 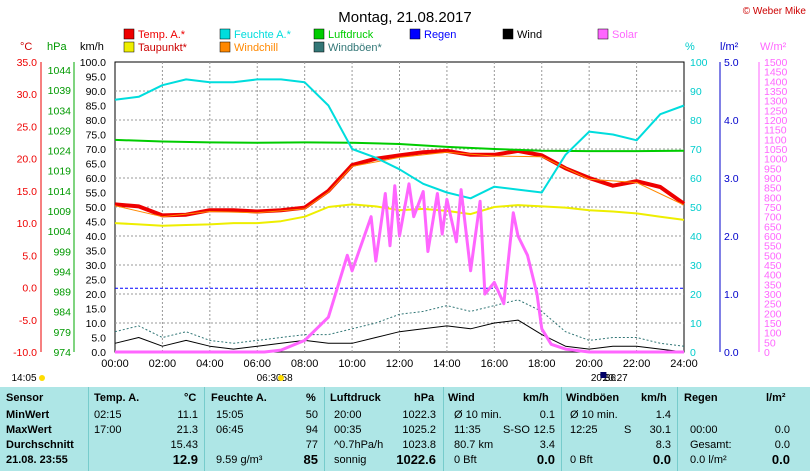 I want to click on stat-cell-b_val: 30.1, so click(x=660, y=430).